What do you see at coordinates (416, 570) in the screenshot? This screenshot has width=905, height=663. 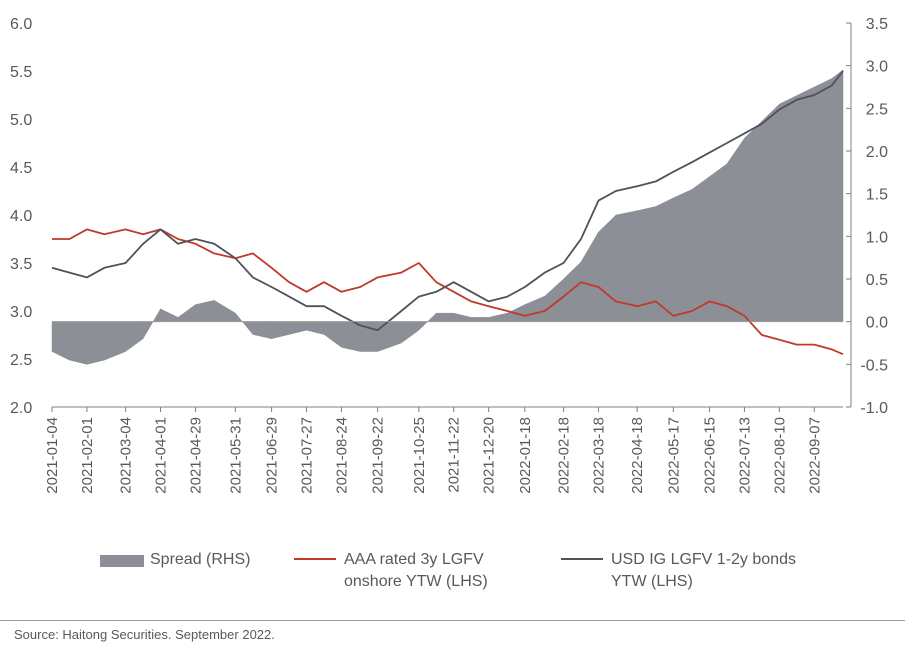 I see `legend-label-aaa: AAA rated 3y LGFV onshore YTW (LHS)` at bounding box center [416, 570].